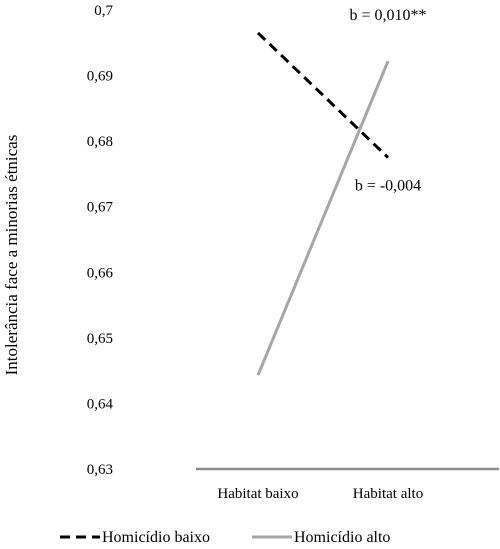 The width and height of the screenshot is (500, 549). Describe the element at coordinates (100, 77) in the screenshot. I see `y-tick-label: 0,69` at that location.